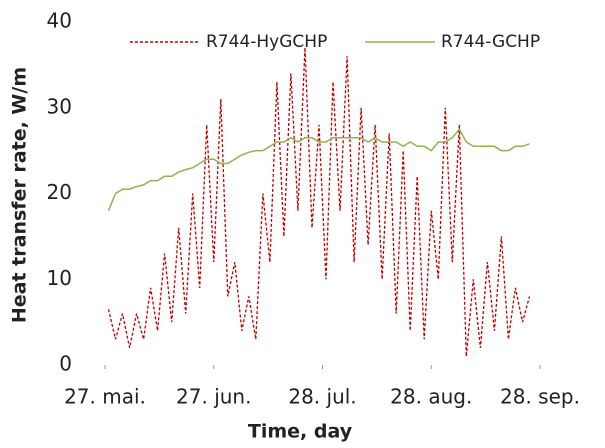 Image resolution: width=605 pixels, height=448 pixels. Describe the element at coordinates (213, 397) in the screenshot. I see `x-tick-label: 27. jun.` at that location.